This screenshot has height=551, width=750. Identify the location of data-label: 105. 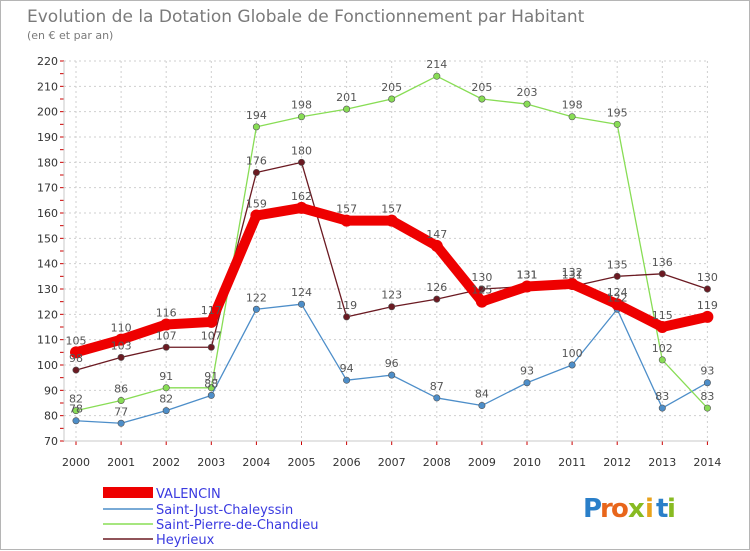
(76, 340).